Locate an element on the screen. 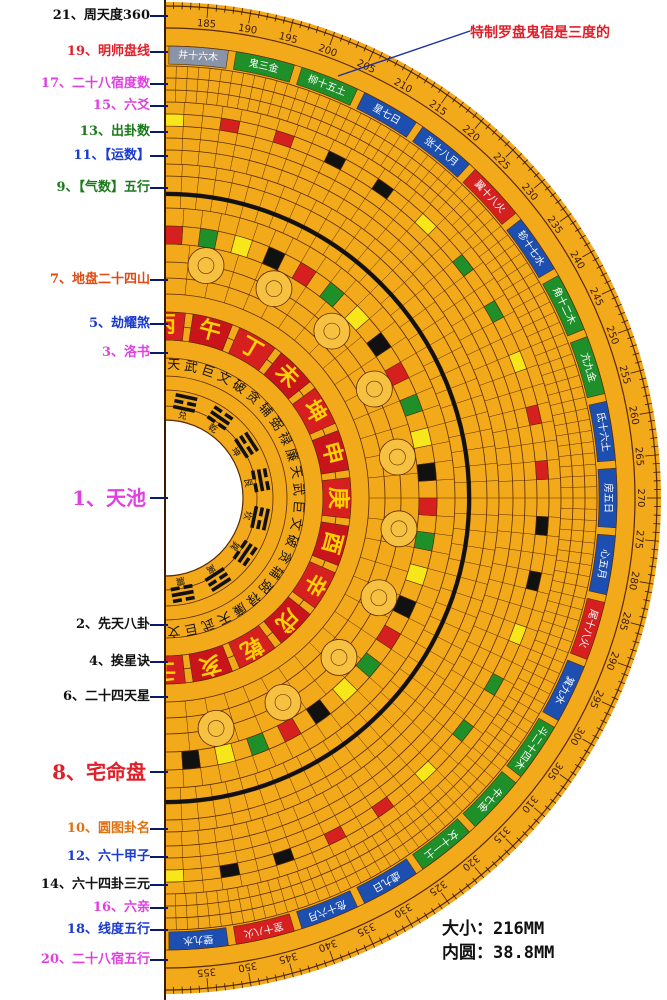 Image resolution: width=667 pixels, height=1000 pixels. luoshu-rosette is located at coordinates (379, 598).